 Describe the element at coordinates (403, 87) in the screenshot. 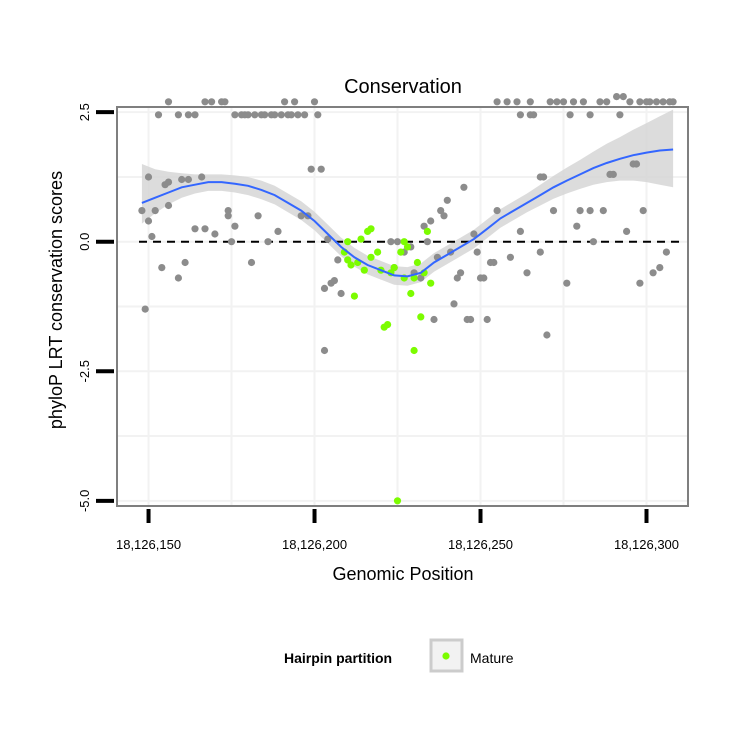

I see `chart-title: Conservation` at that location.